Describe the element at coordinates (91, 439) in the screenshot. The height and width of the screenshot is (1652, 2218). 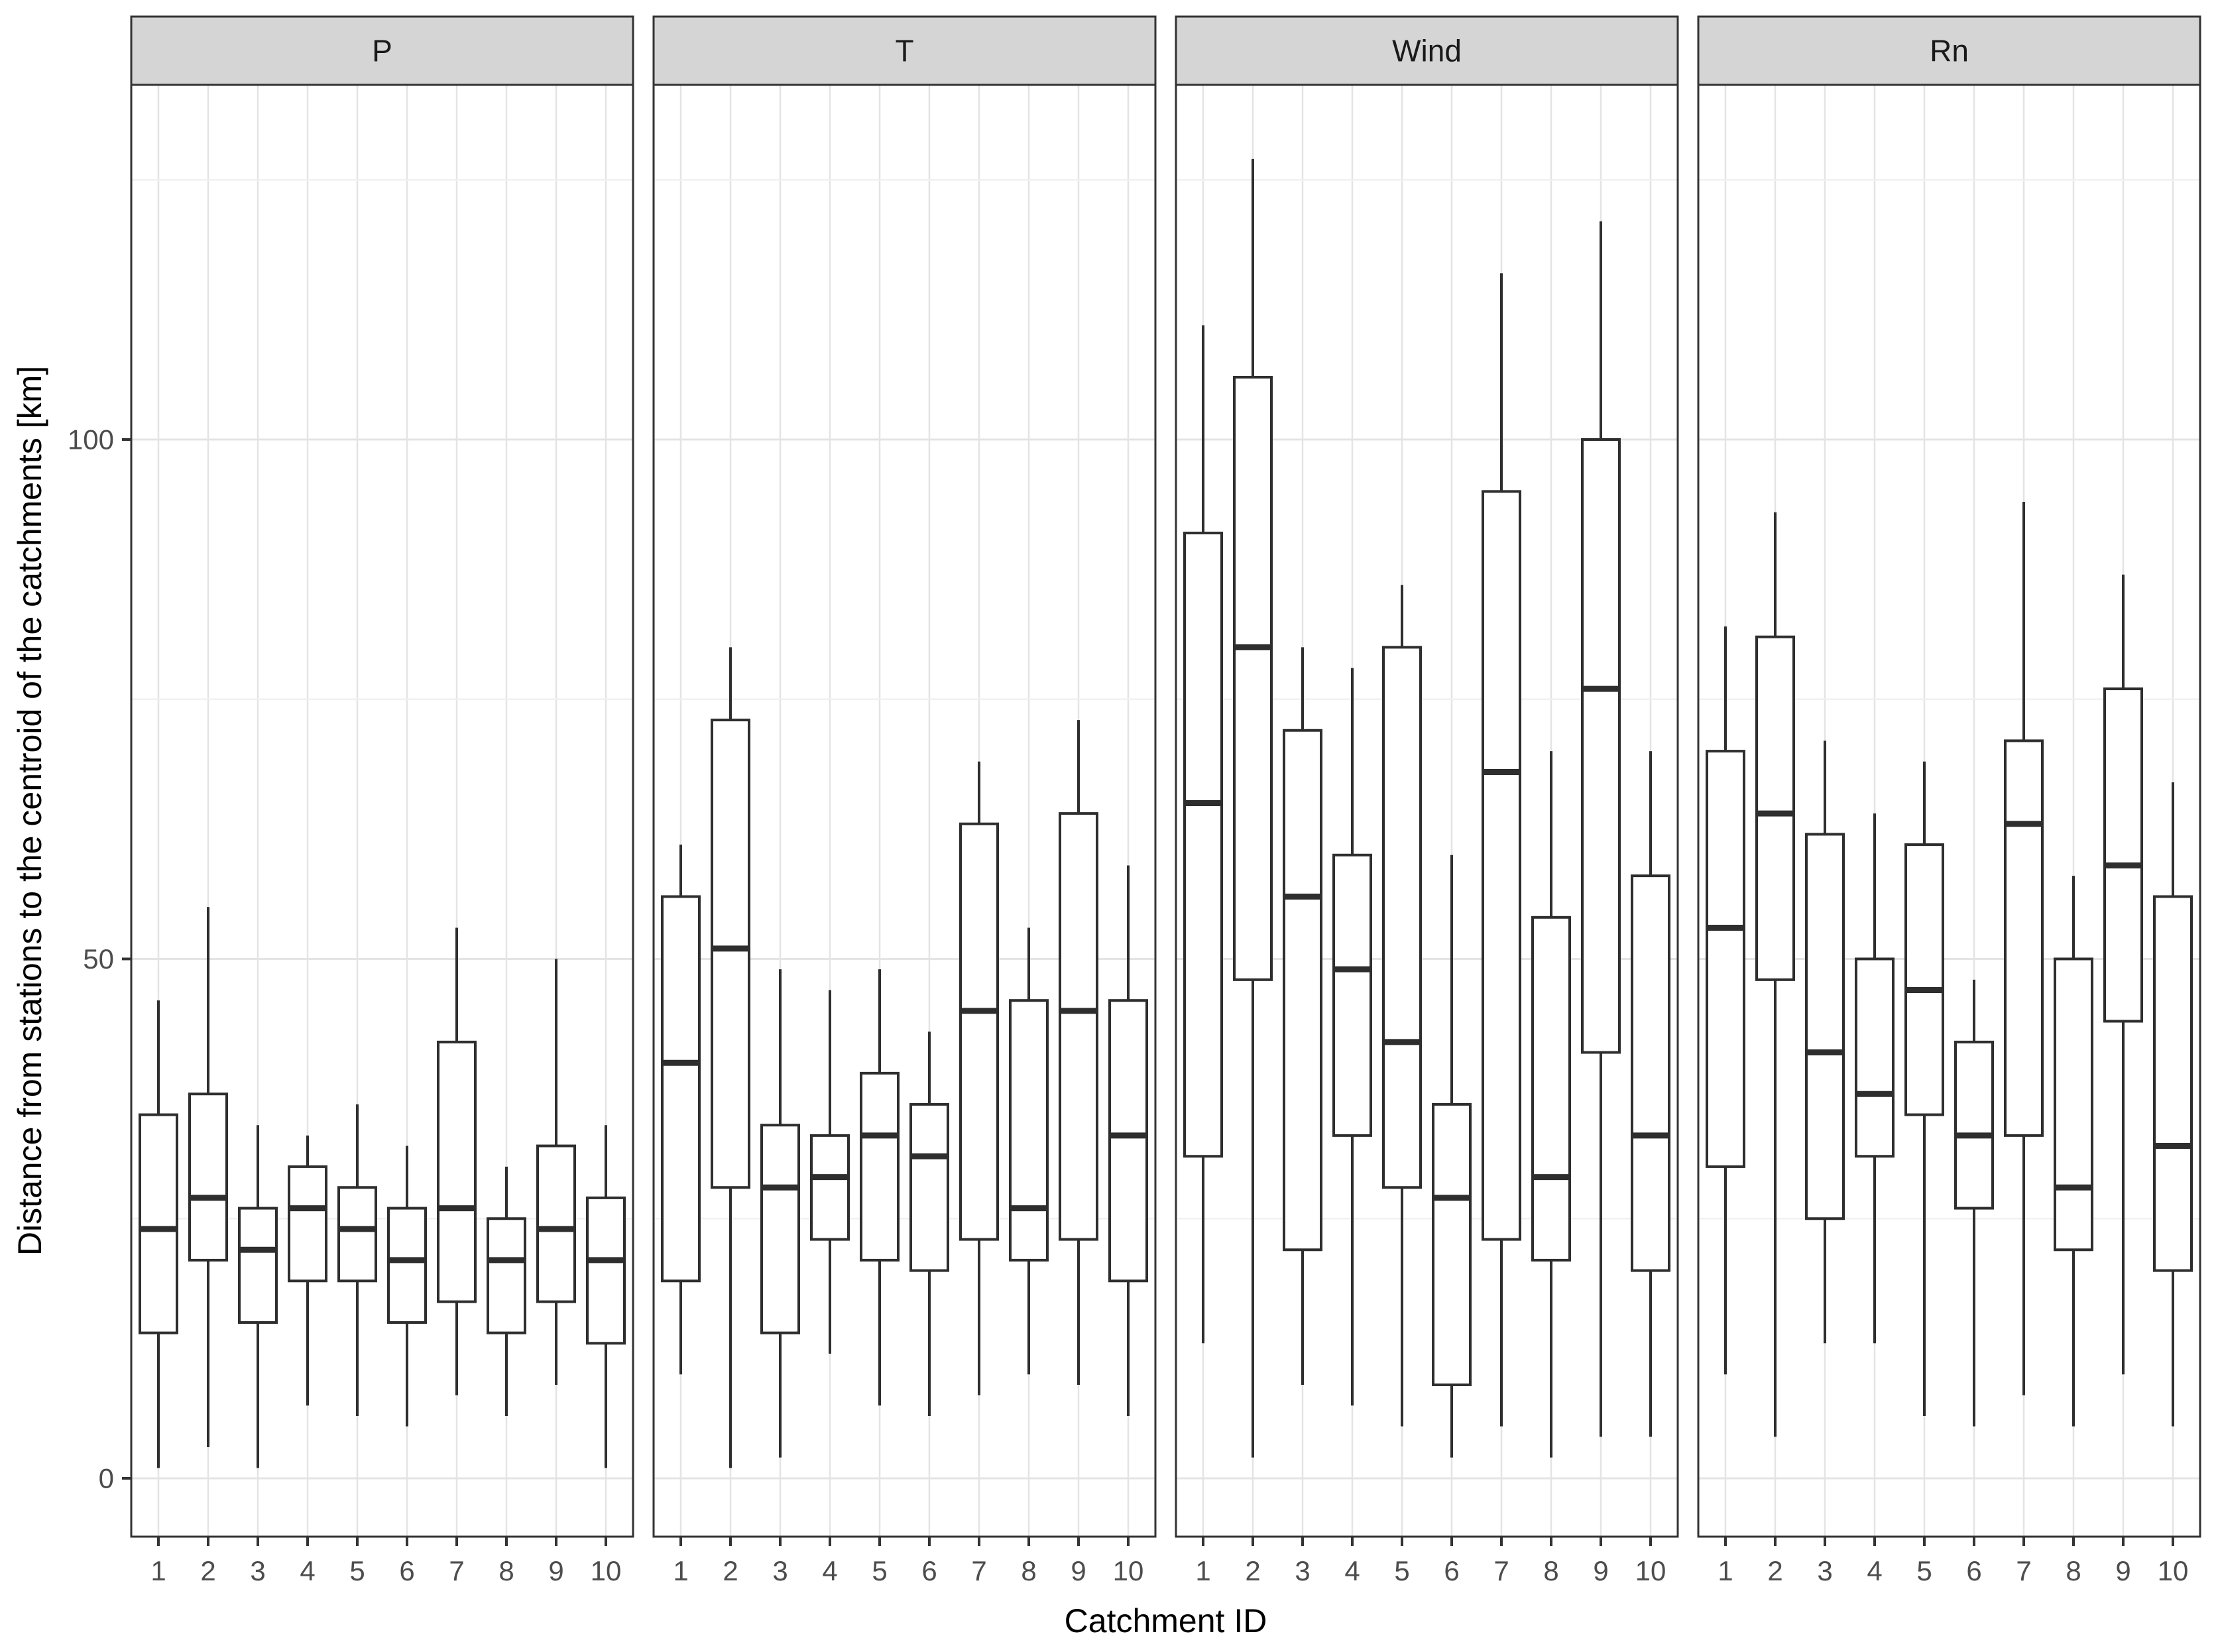
I see `y-tick-label: 100` at that location.